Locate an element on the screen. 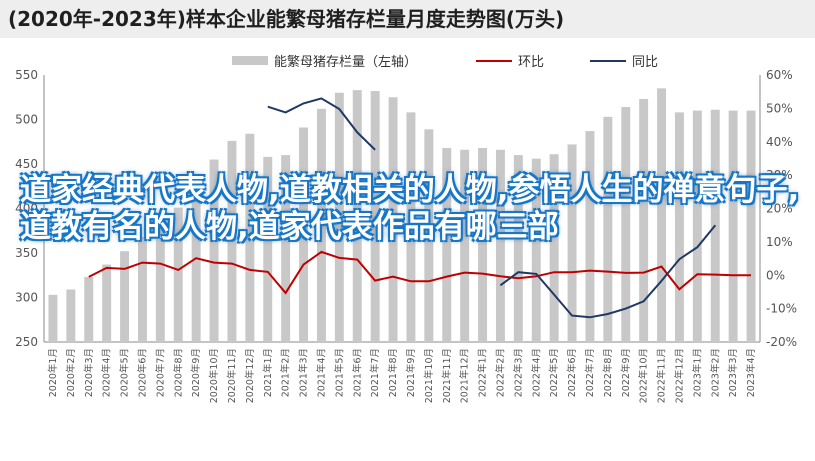 Image resolution: width=815 pixels, height=461 pixels. x-tick-label: 2020年8月 is located at coordinates (178, 372).